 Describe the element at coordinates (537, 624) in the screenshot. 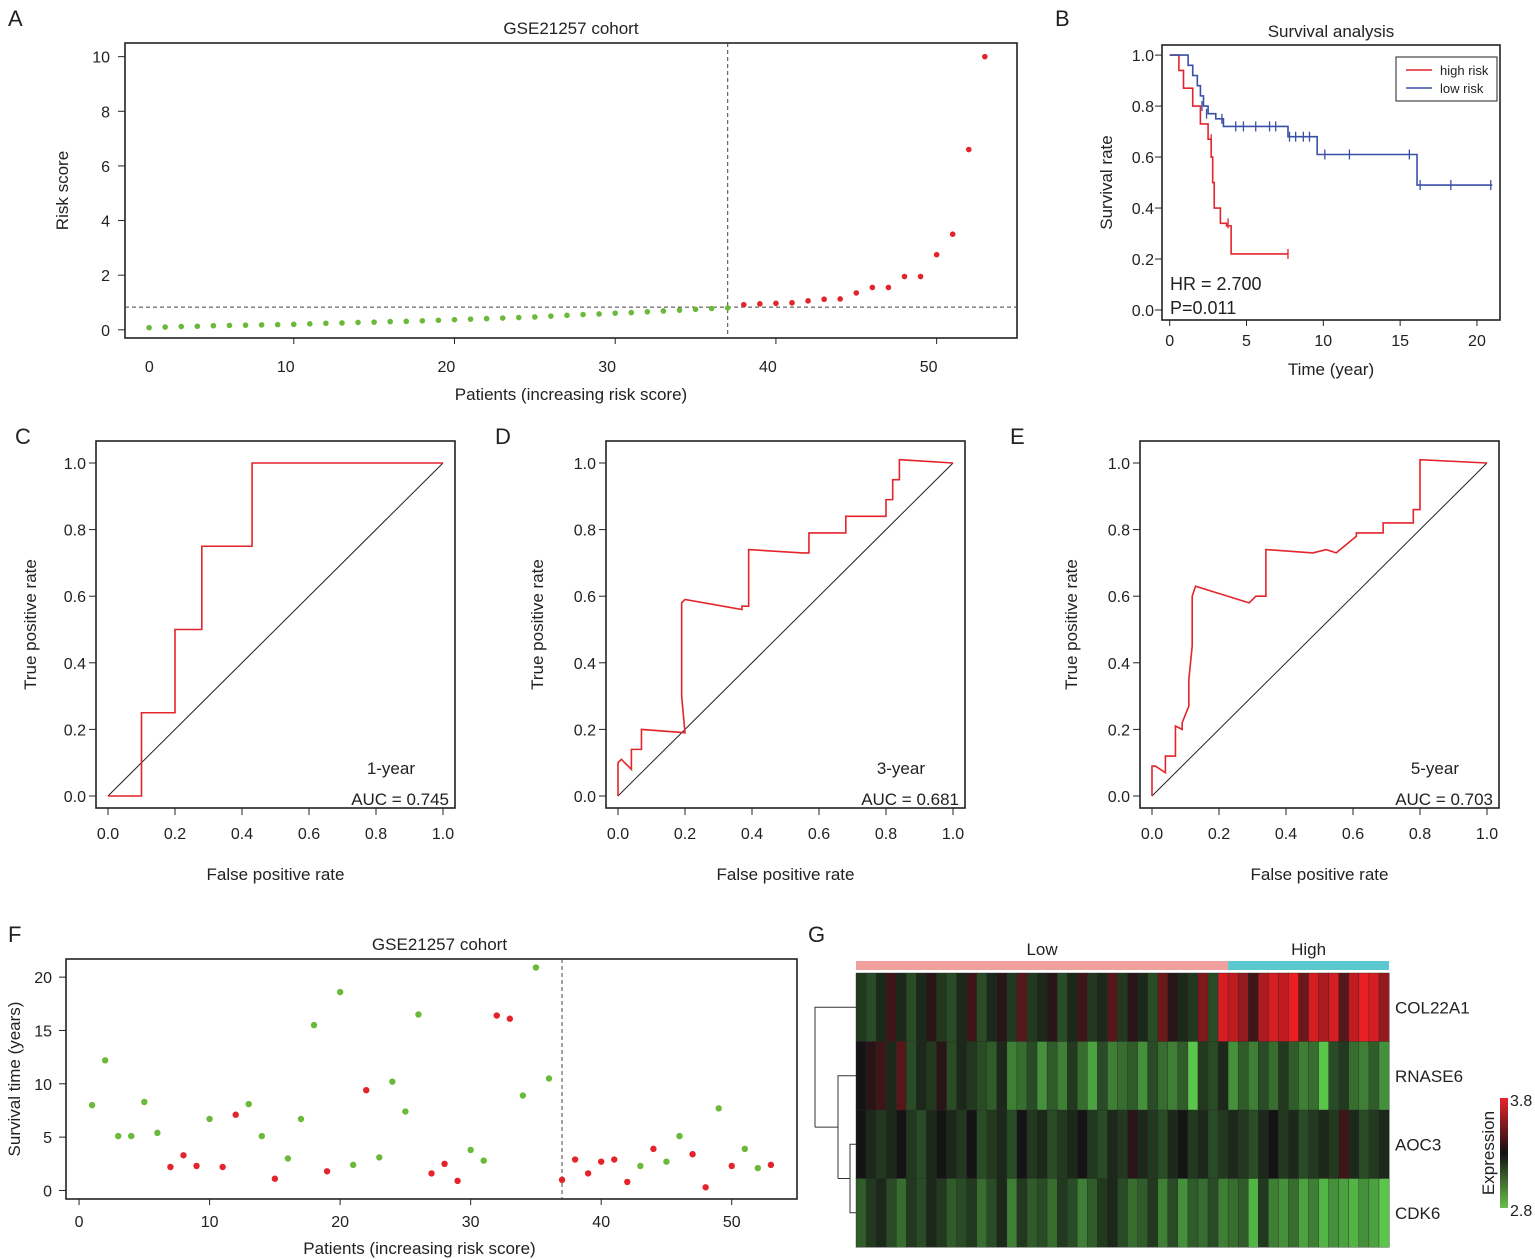

I see `y-axis-label: True positive rate` at that location.